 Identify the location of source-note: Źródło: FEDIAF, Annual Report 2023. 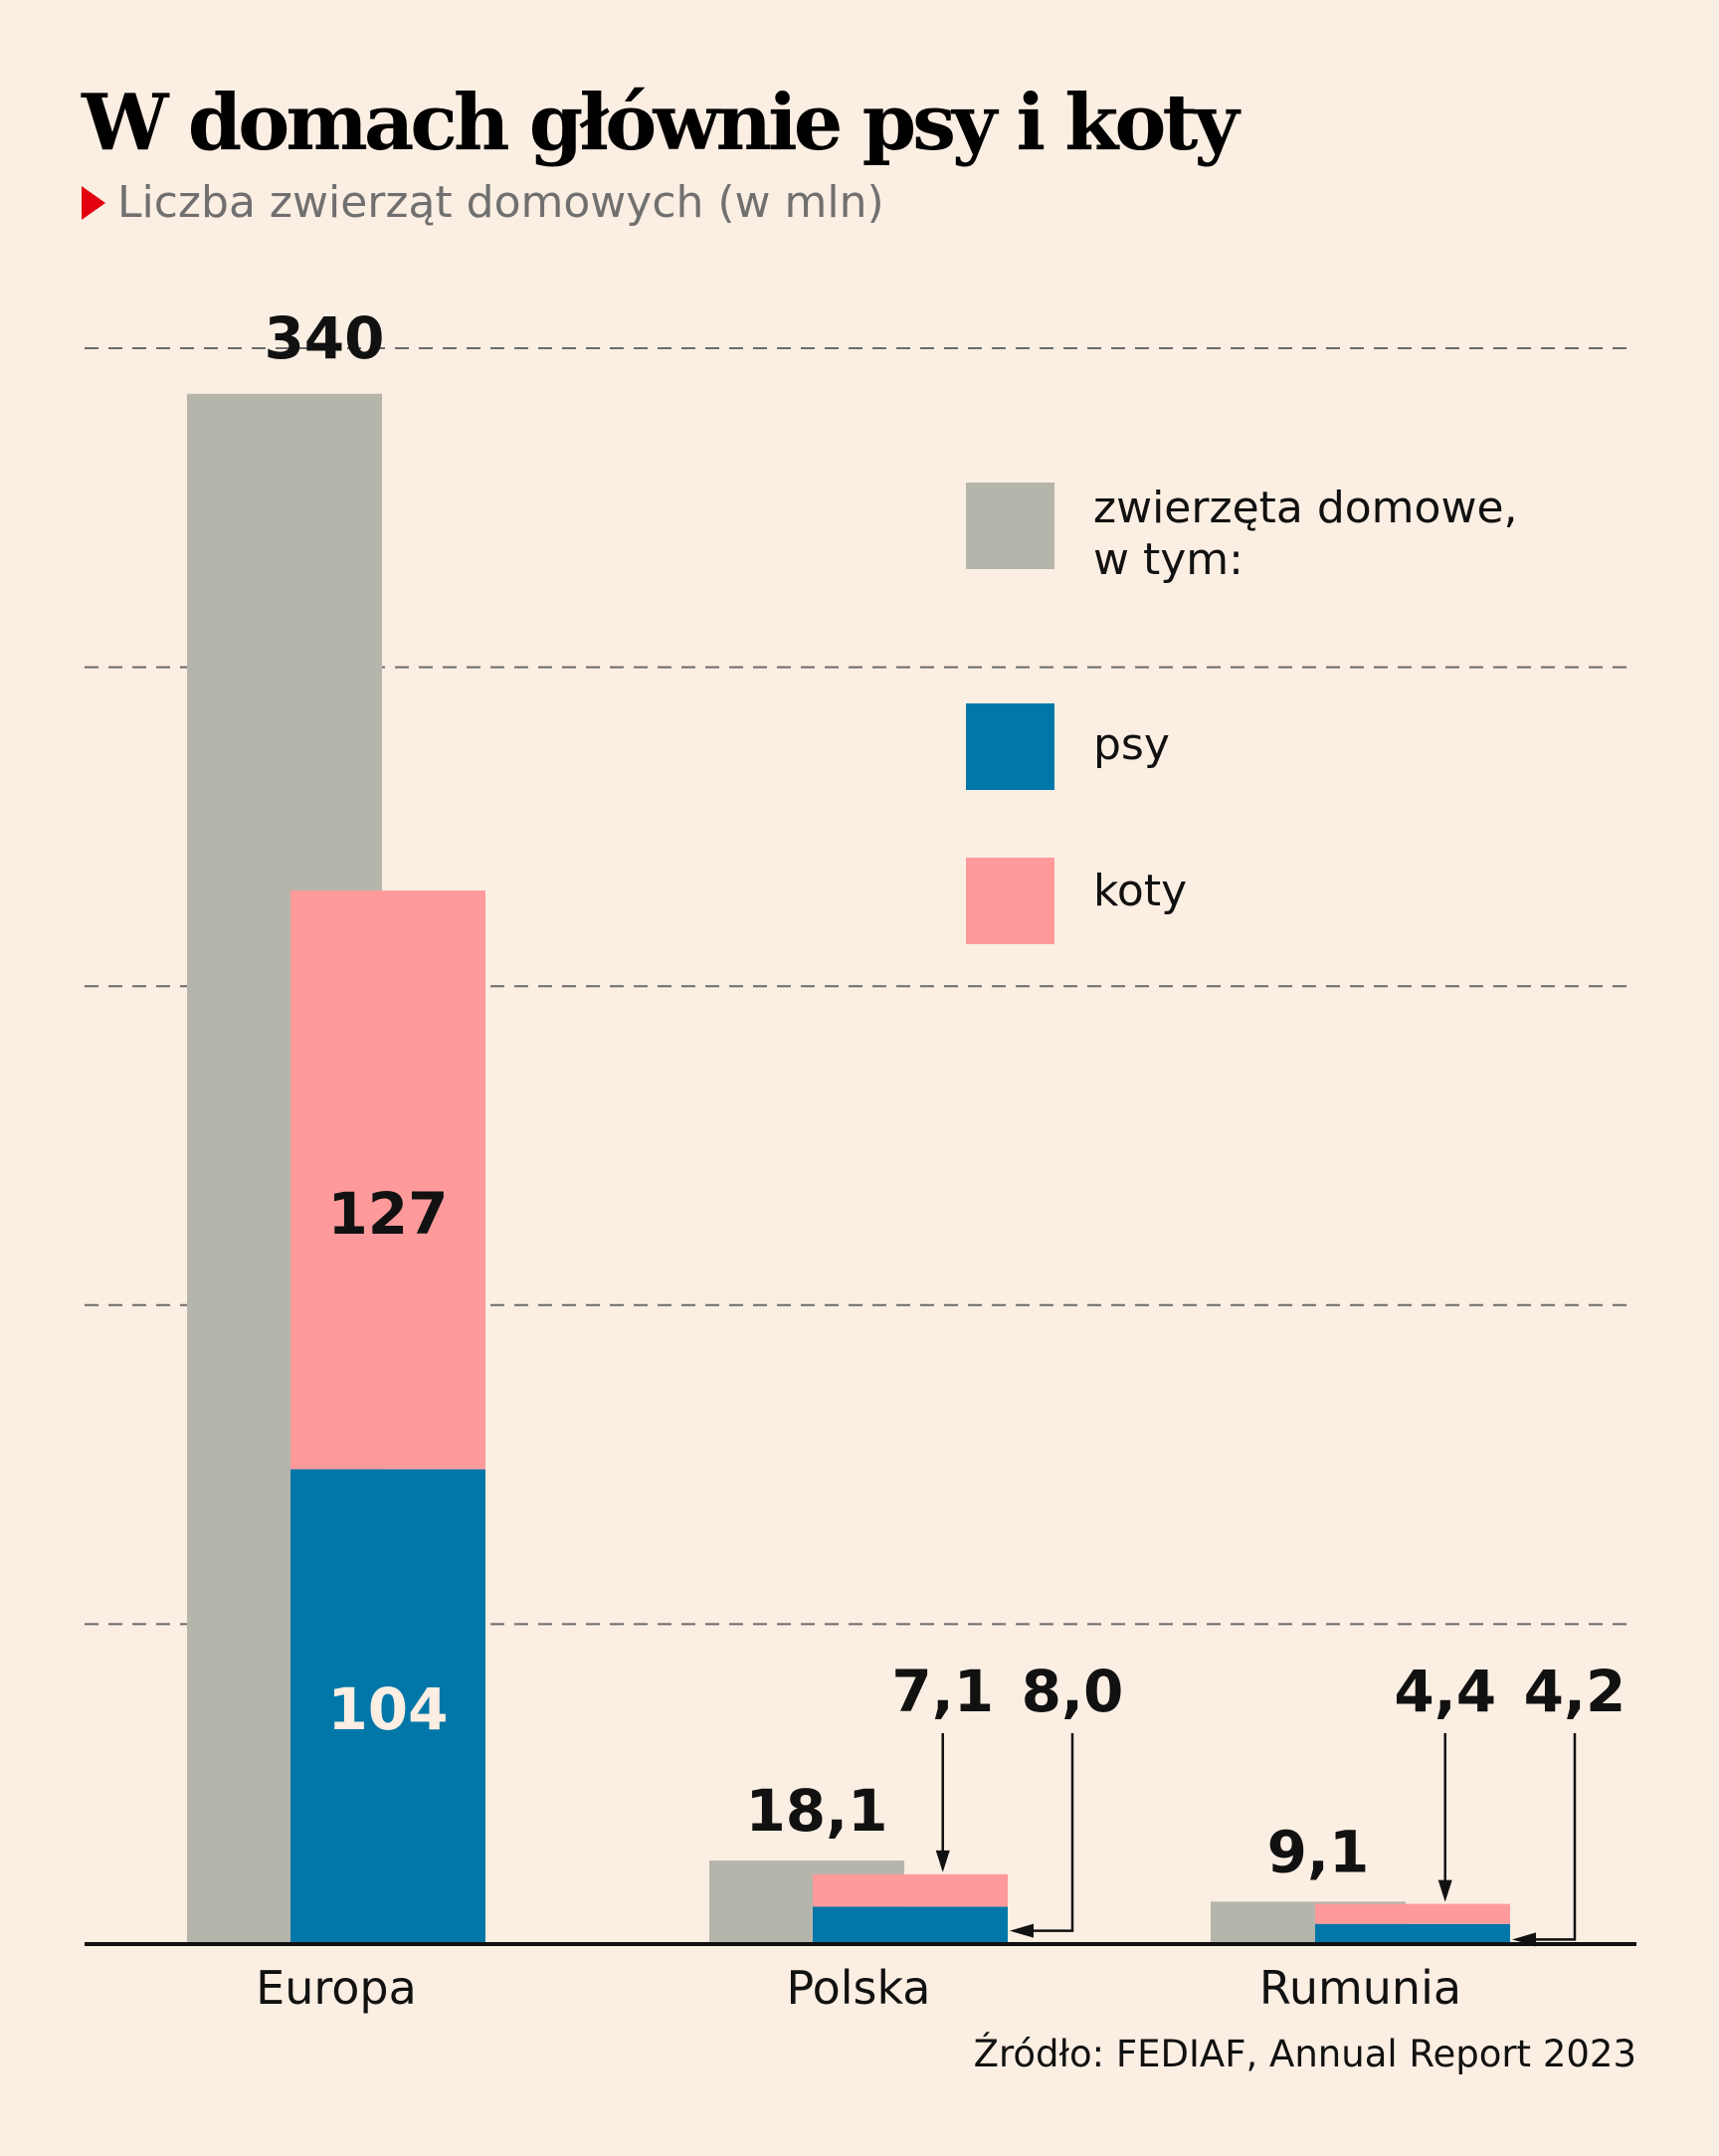
(1304, 2054).